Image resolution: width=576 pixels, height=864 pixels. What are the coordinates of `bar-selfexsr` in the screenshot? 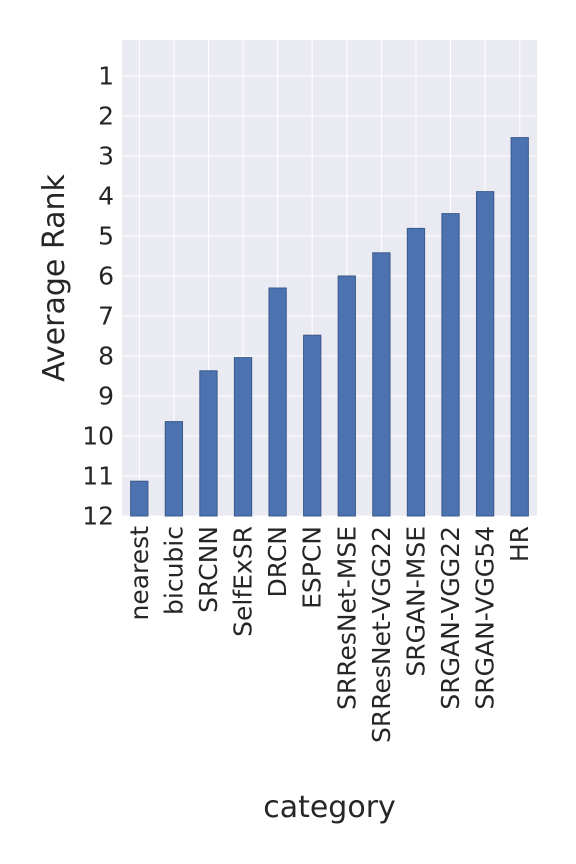 It's located at (243, 437).